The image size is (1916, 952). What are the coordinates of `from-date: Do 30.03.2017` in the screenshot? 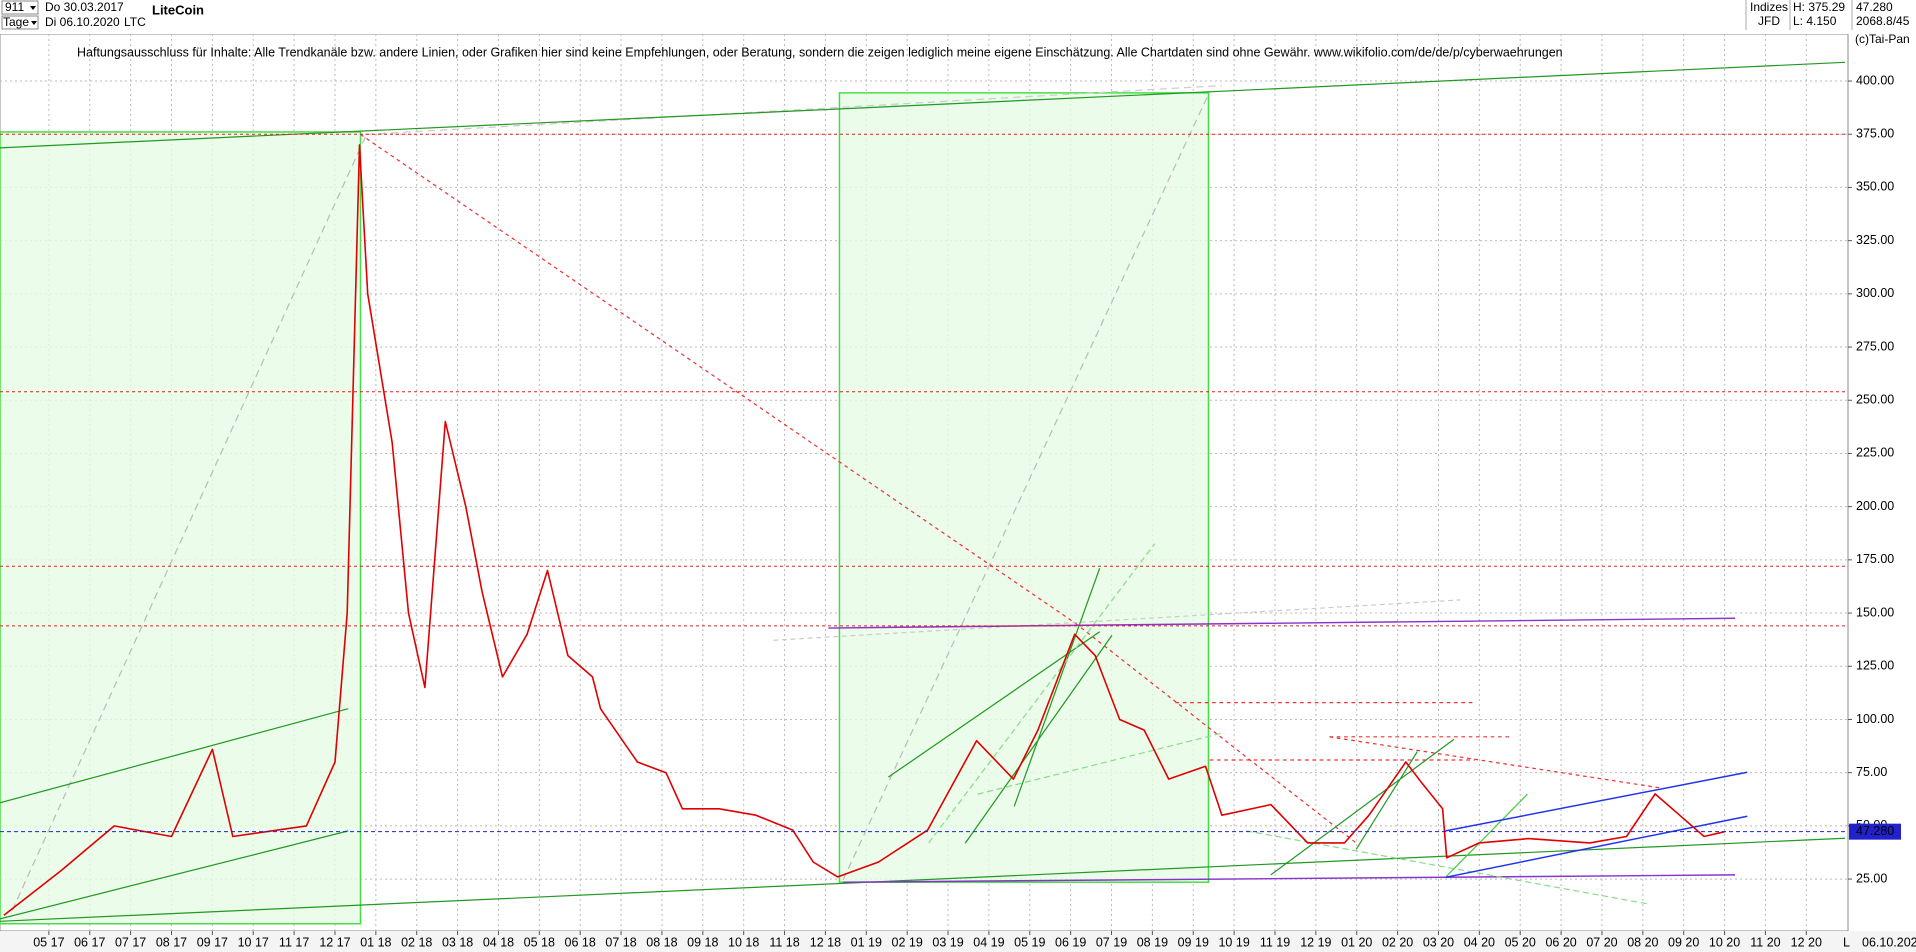 It's located at (84, 7).